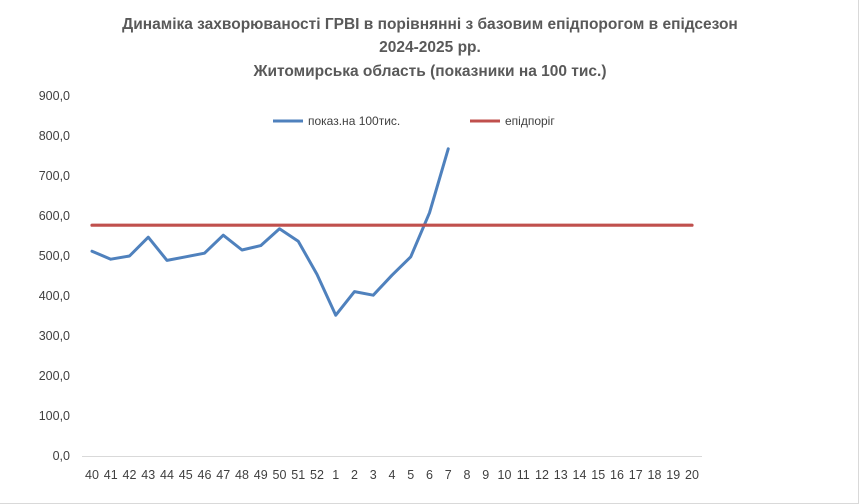  I want to click on x-tick-label: 43, so click(148, 475).